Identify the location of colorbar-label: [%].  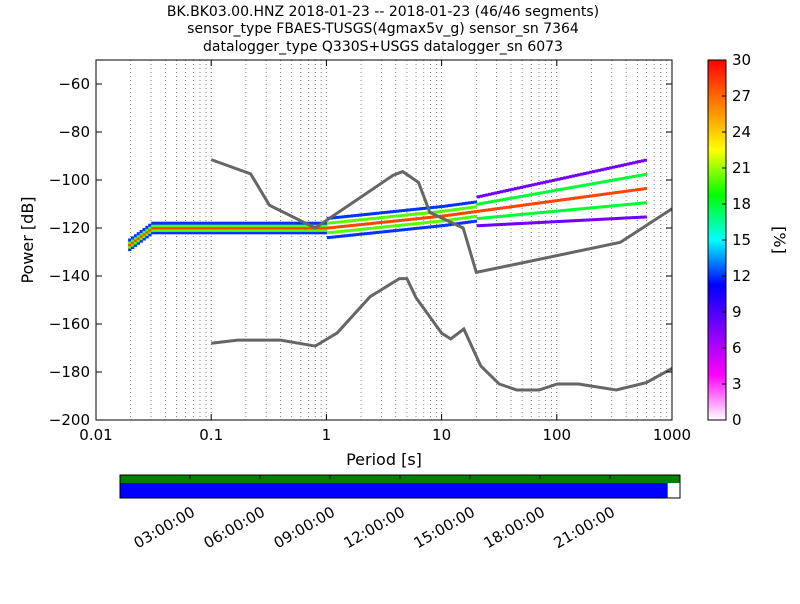
(779, 240).